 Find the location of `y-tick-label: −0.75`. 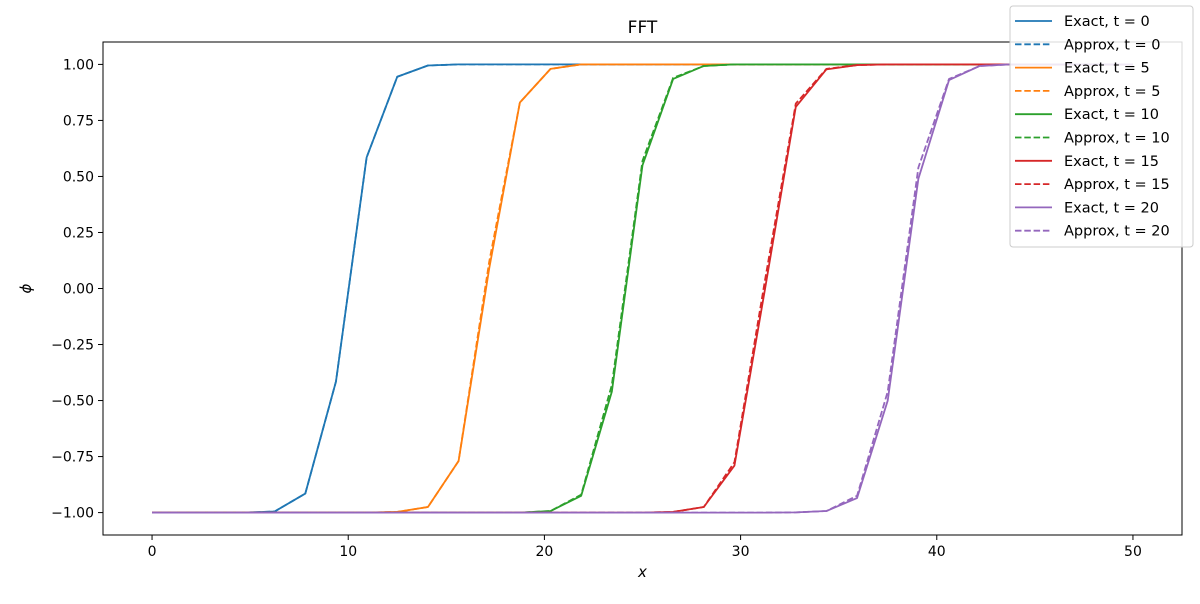

y-tick-label: −0.75 is located at coordinates (72, 458).